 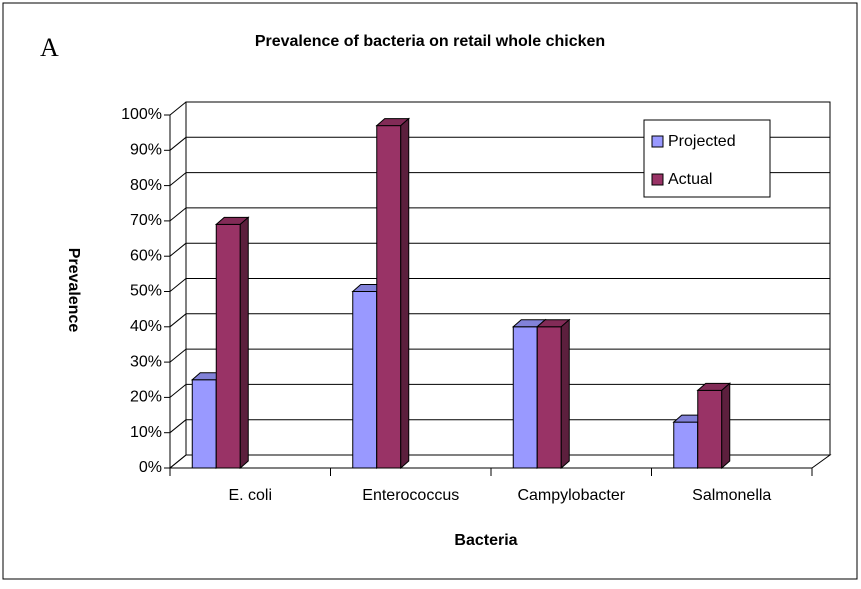 What do you see at coordinates (500, 461) in the screenshot?
I see `floor` at bounding box center [500, 461].